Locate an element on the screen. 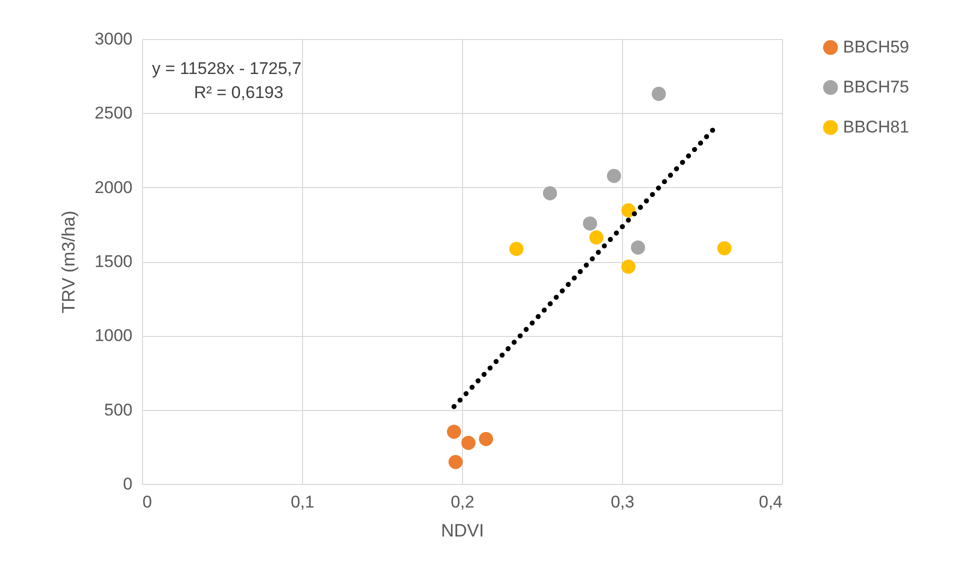 The height and width of the screenshot is (578, 958). legend-label: BBCH59 is located at coordinates (876, 47).